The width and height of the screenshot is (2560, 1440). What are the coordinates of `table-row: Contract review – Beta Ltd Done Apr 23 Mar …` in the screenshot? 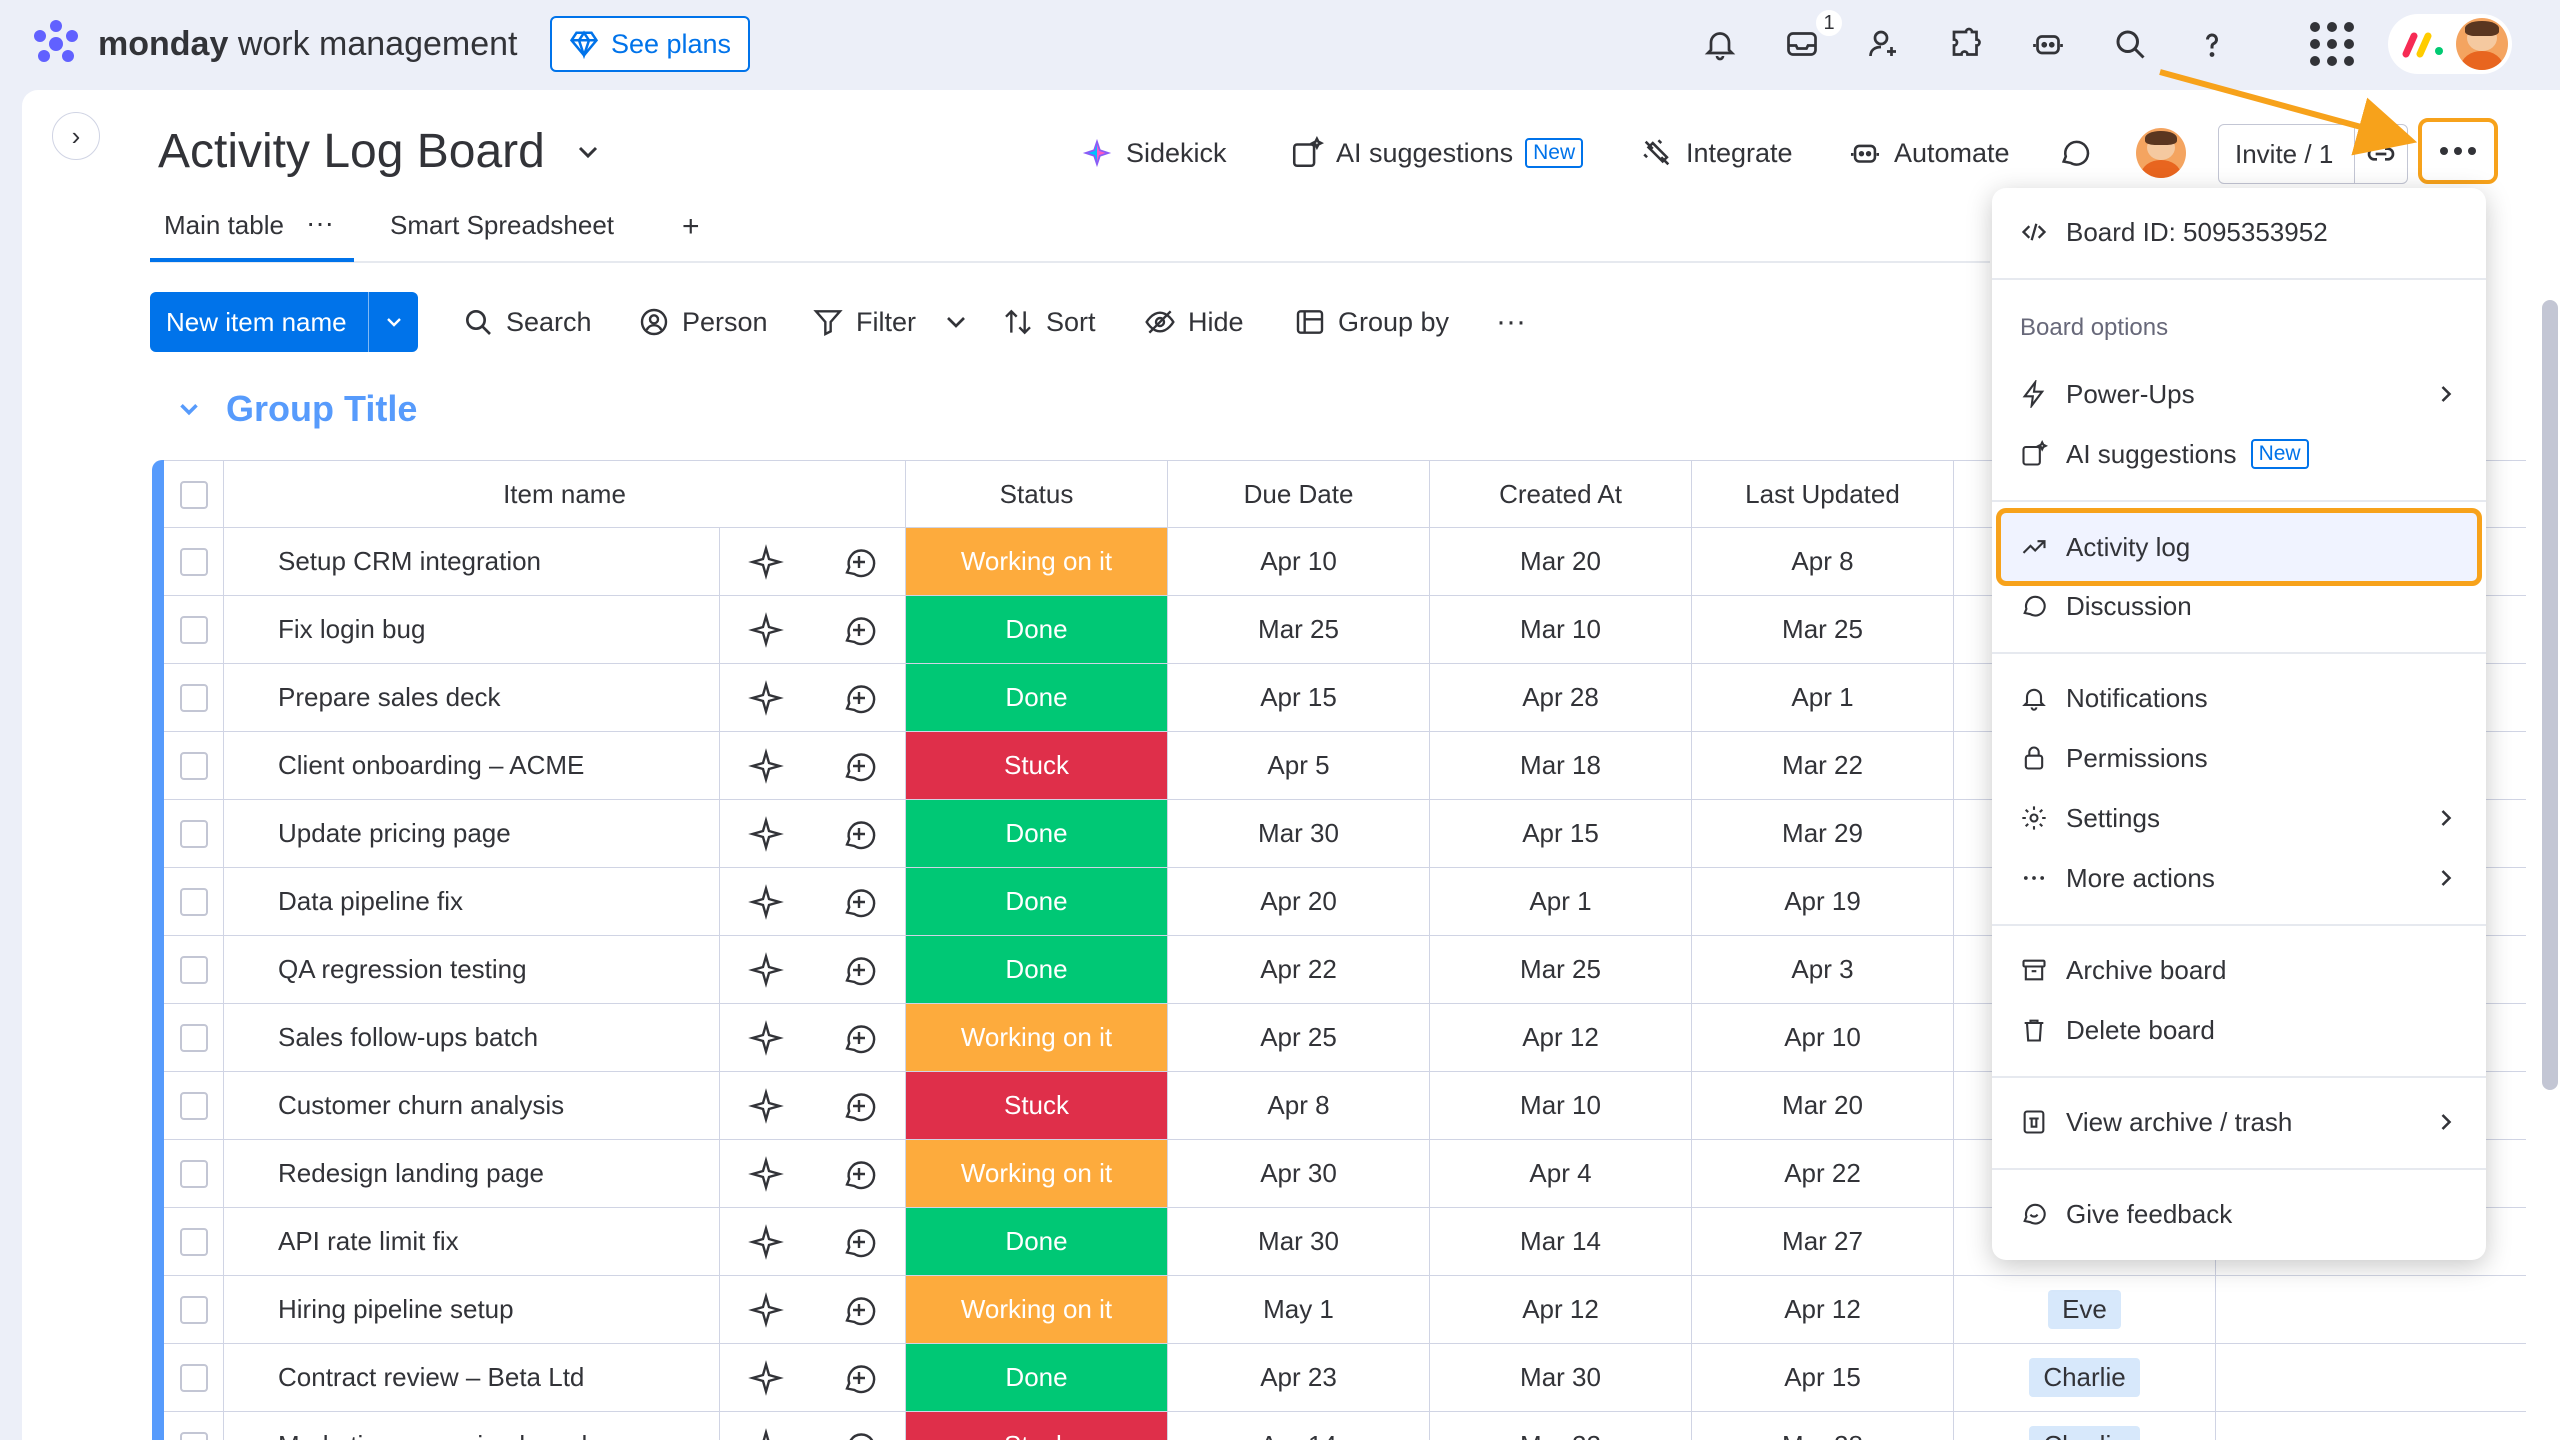 It's located at (1345, 1378).